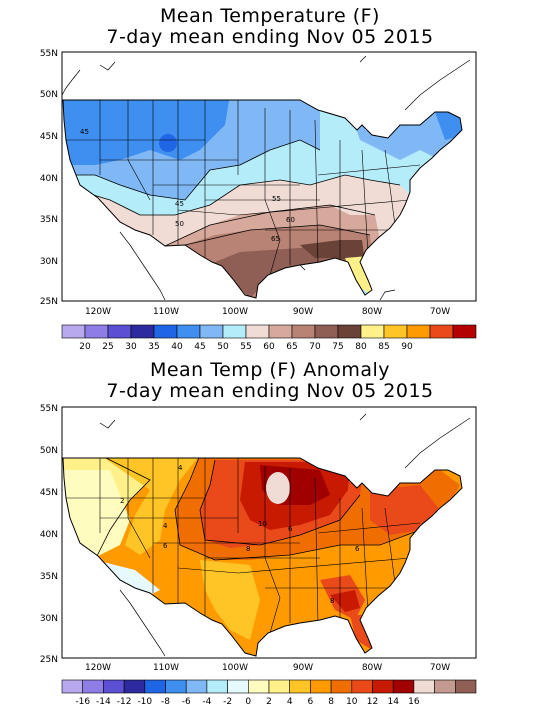  I want to click on colorbar-tick-label: 4, so click(290, 702).